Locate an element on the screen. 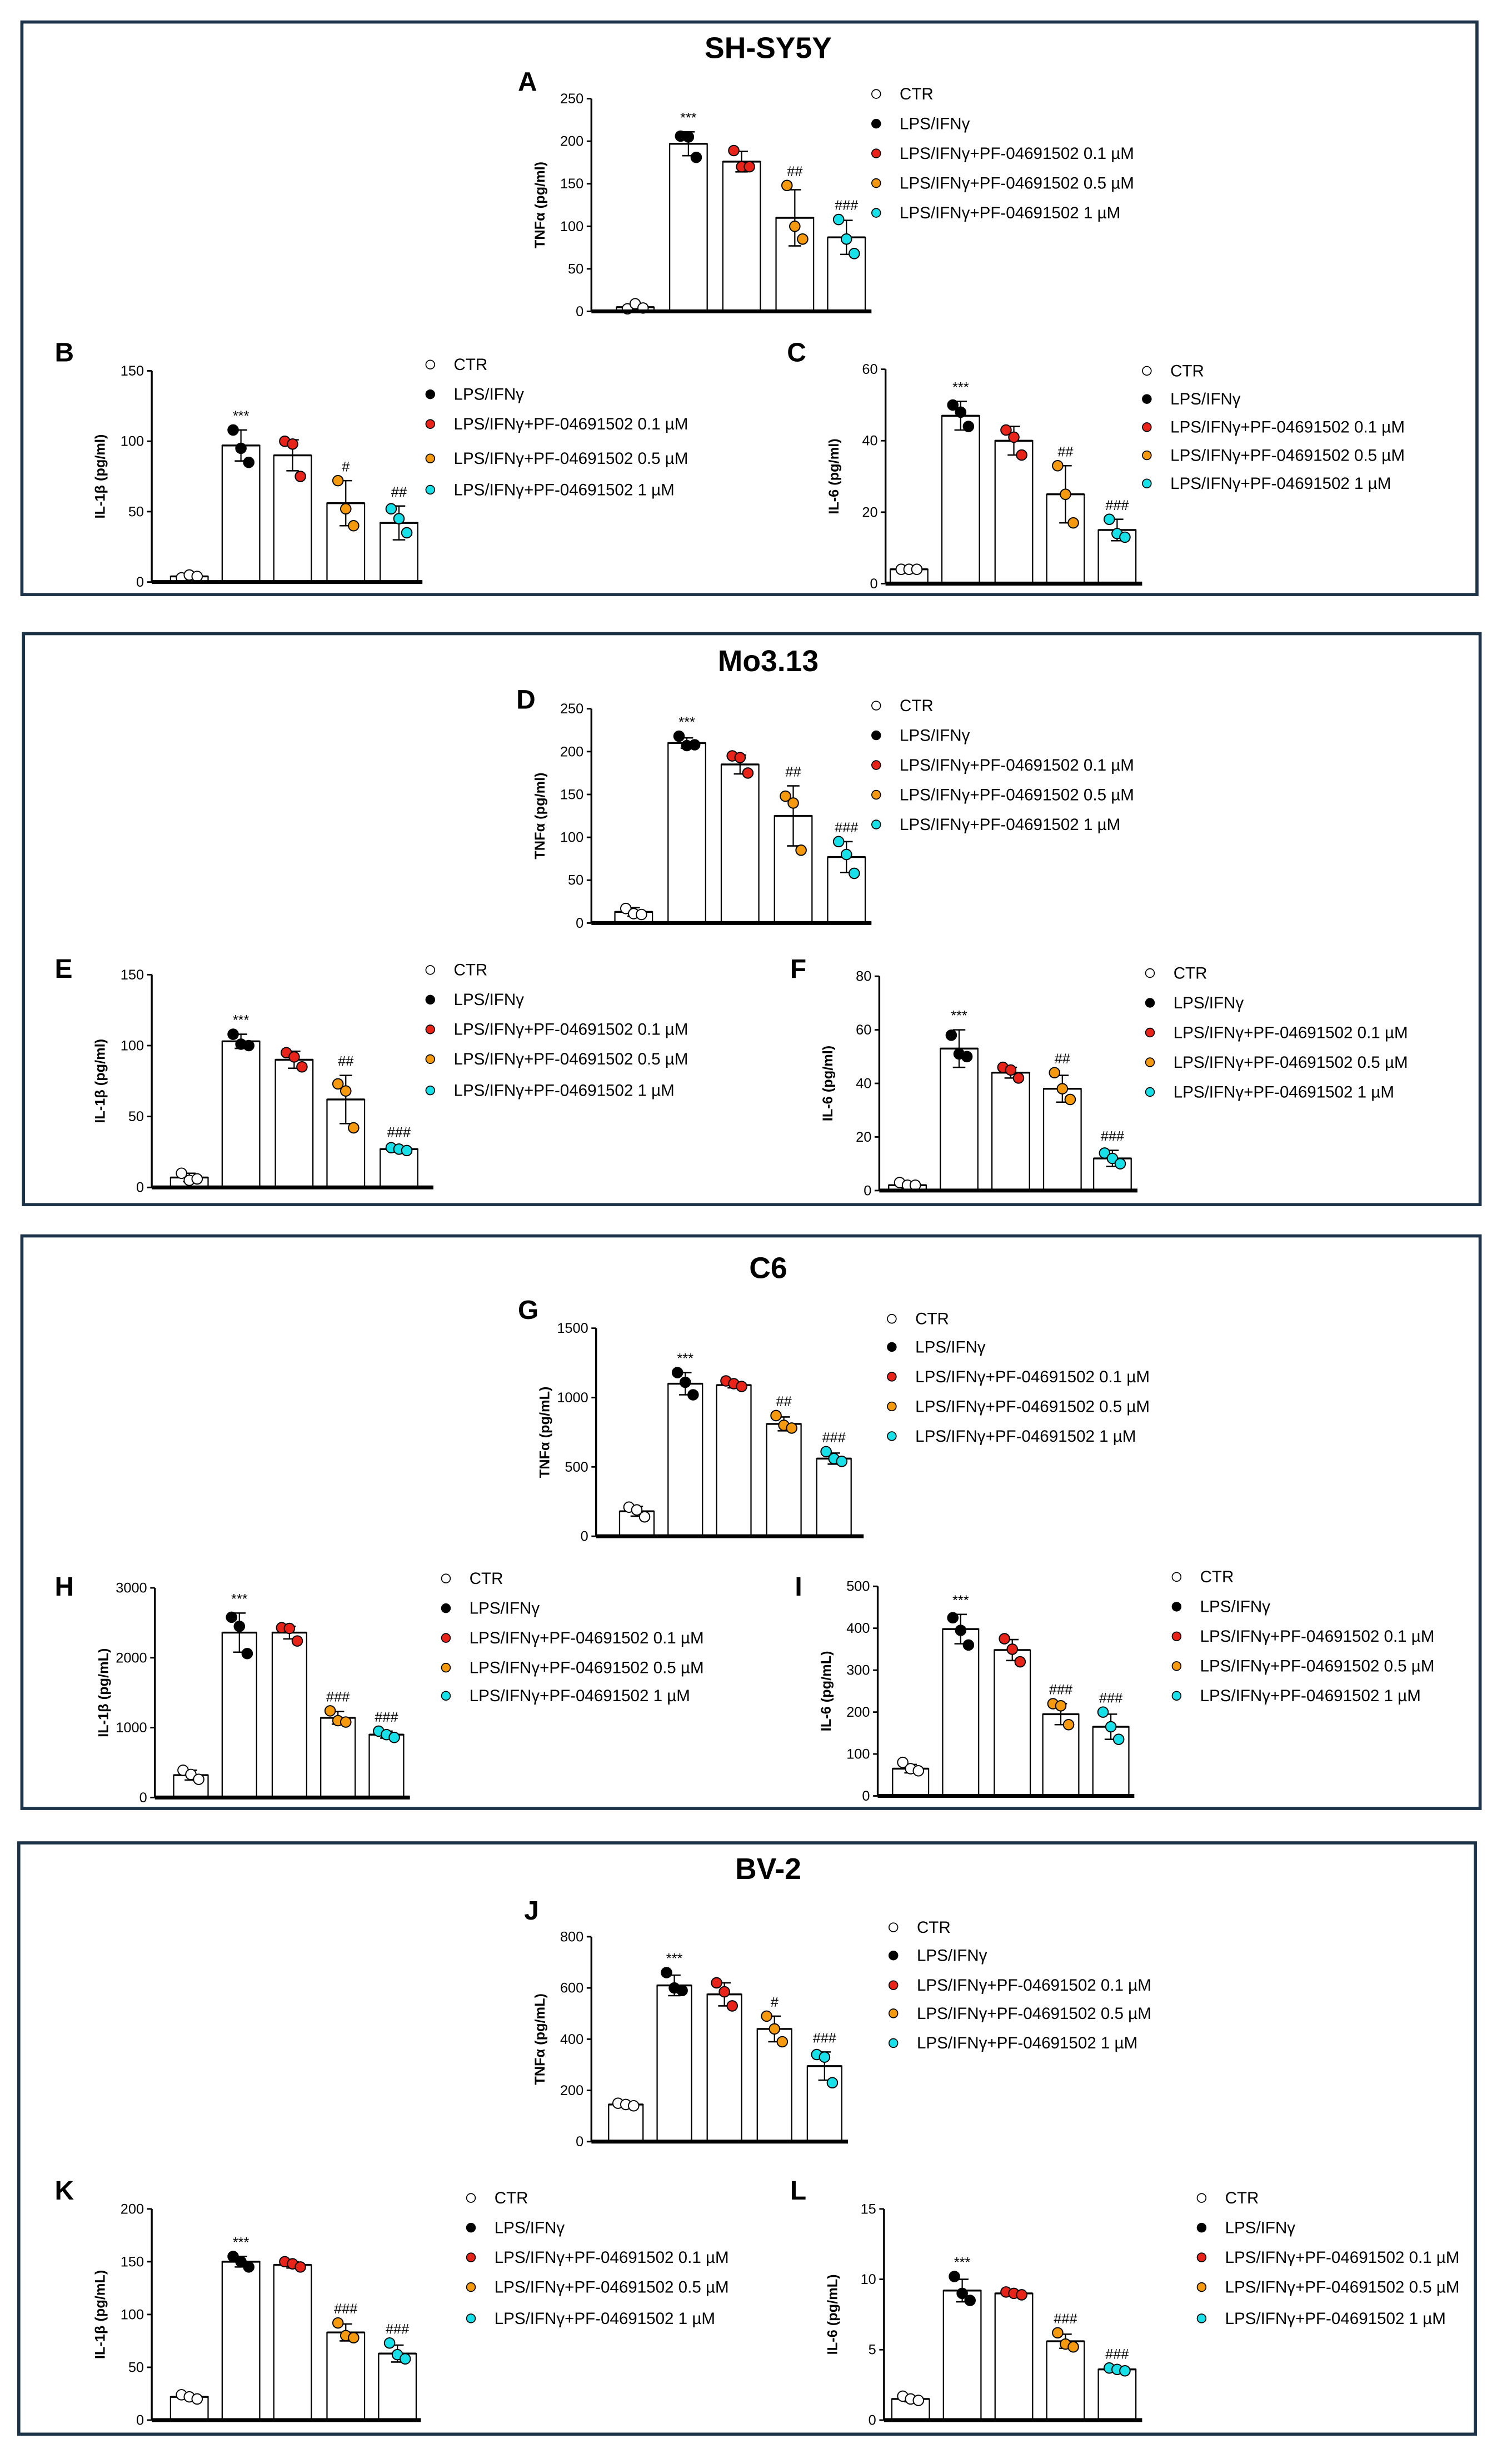  y-axis-label: IL-1β (pg/mL) is located at coordinates (101, 2314).